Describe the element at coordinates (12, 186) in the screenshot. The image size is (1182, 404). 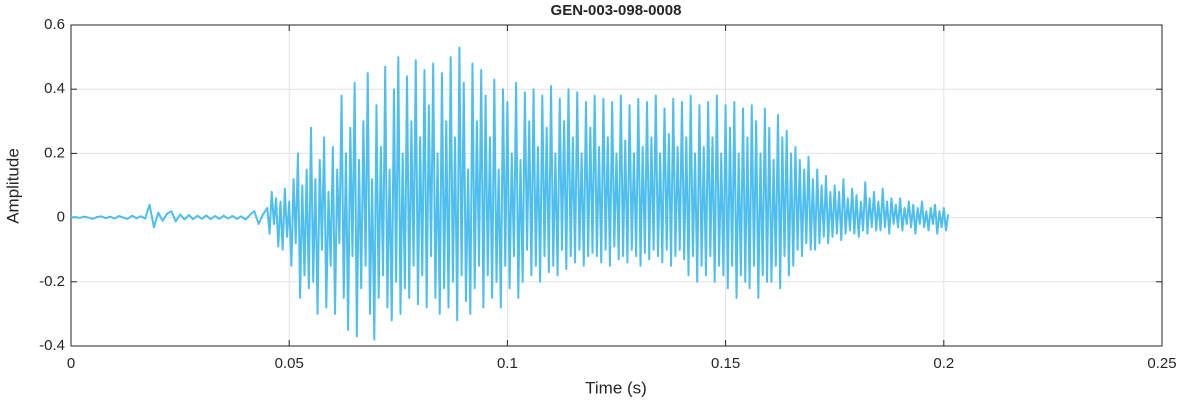
I see `y-axis-label: Amplitude` at that location.